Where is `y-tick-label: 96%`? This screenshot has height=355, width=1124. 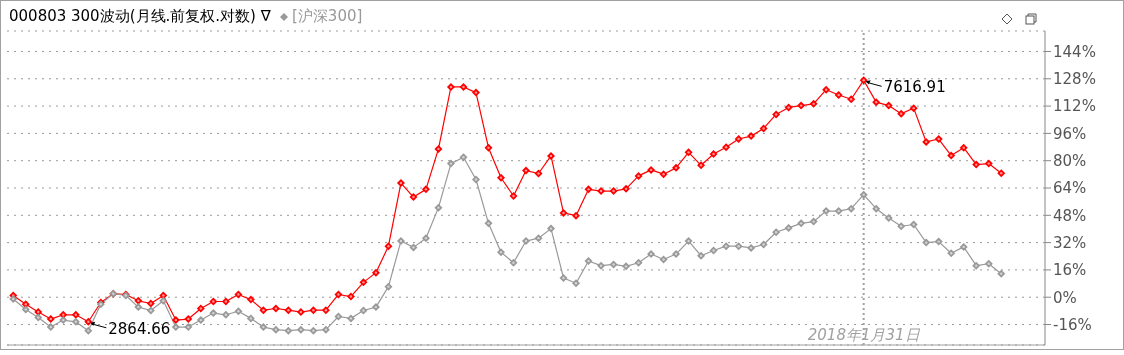
y-tick-label: 96% is located at coordinates (1070, 133).